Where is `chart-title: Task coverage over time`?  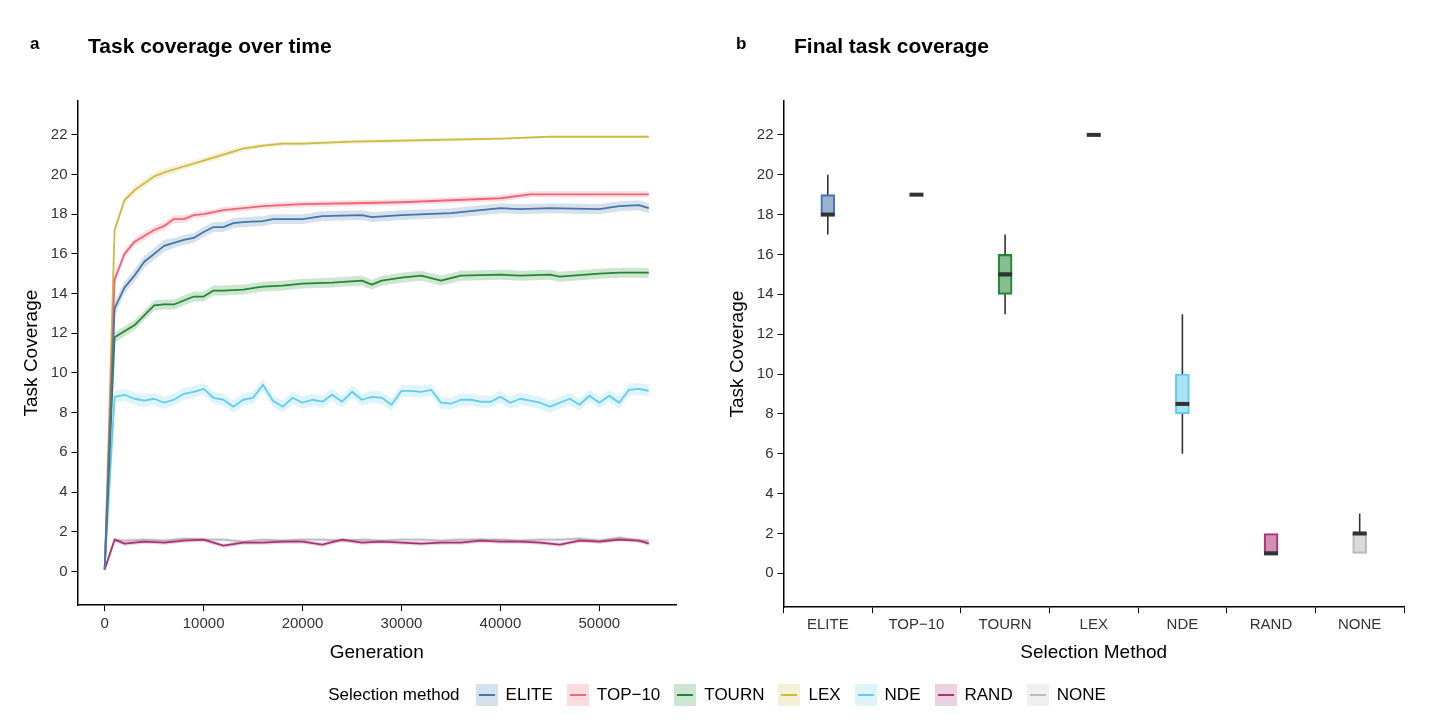 chart-title: Task coverage over time is located at coordinates (210, 46).